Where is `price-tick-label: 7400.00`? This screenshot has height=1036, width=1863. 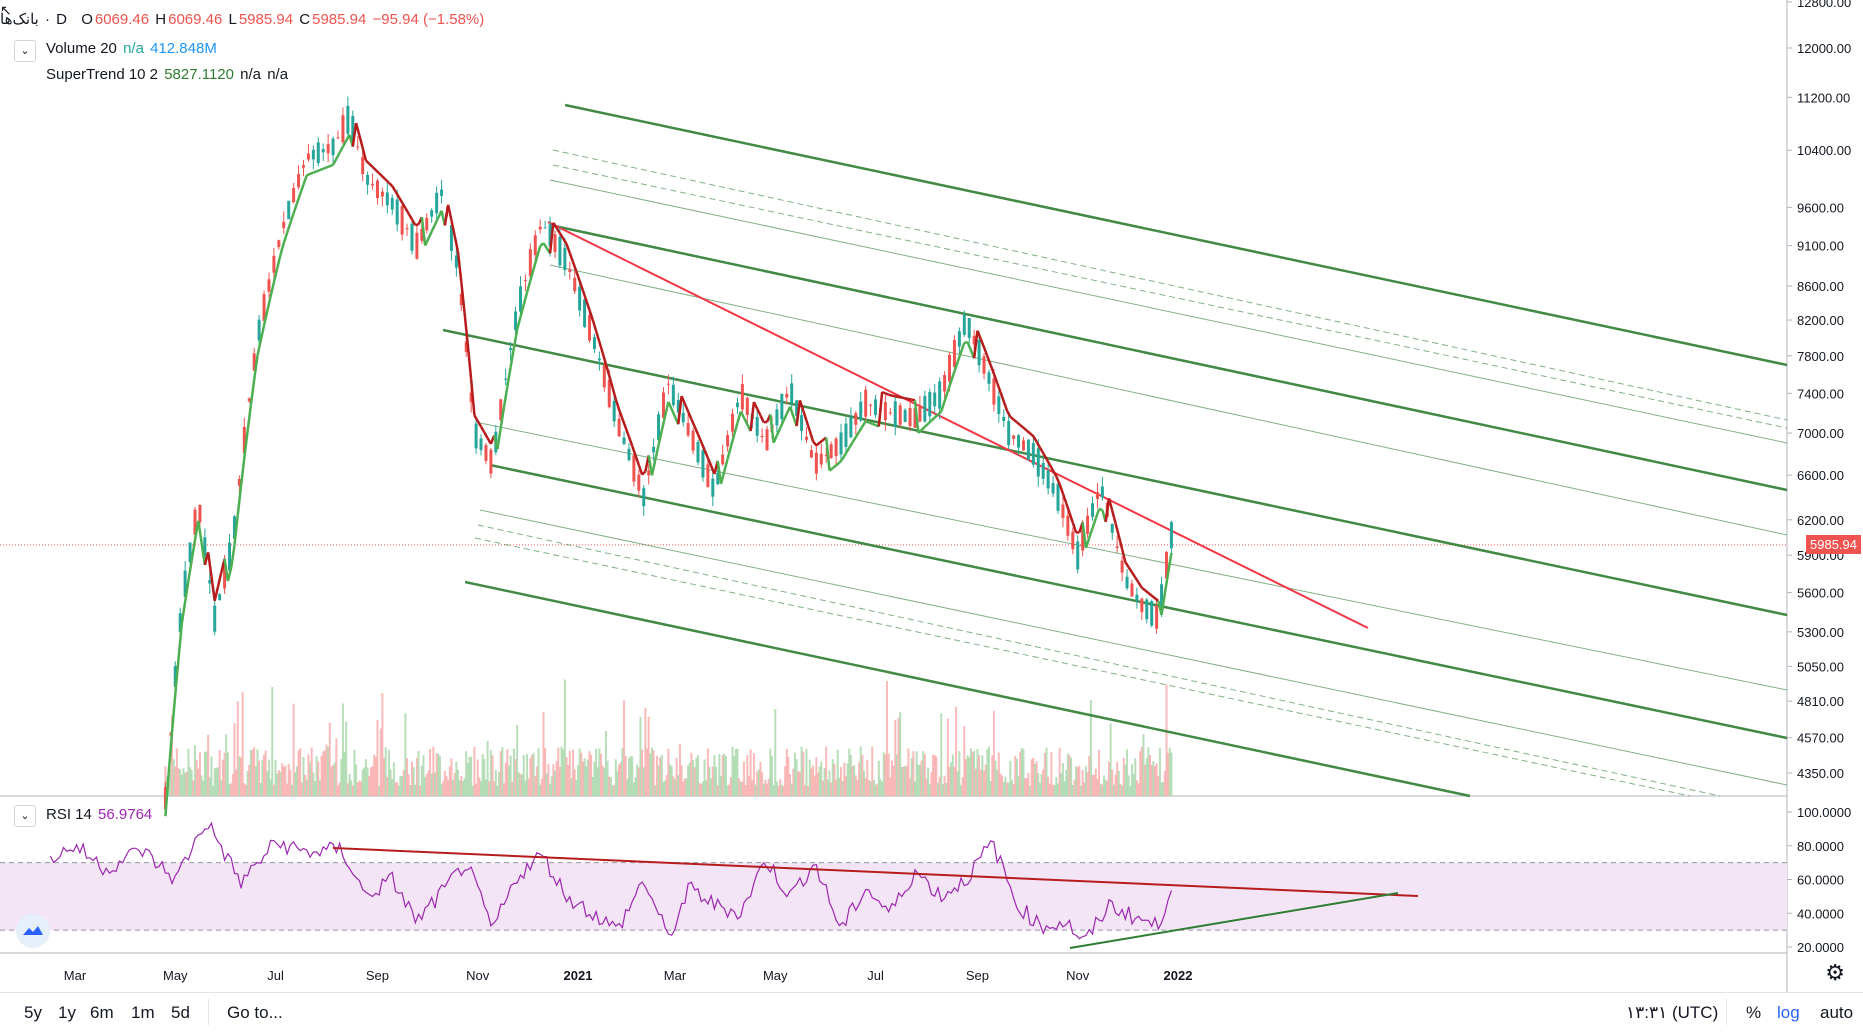
price-tick-label: 7400.00 is located at coordinates (1820, 393).